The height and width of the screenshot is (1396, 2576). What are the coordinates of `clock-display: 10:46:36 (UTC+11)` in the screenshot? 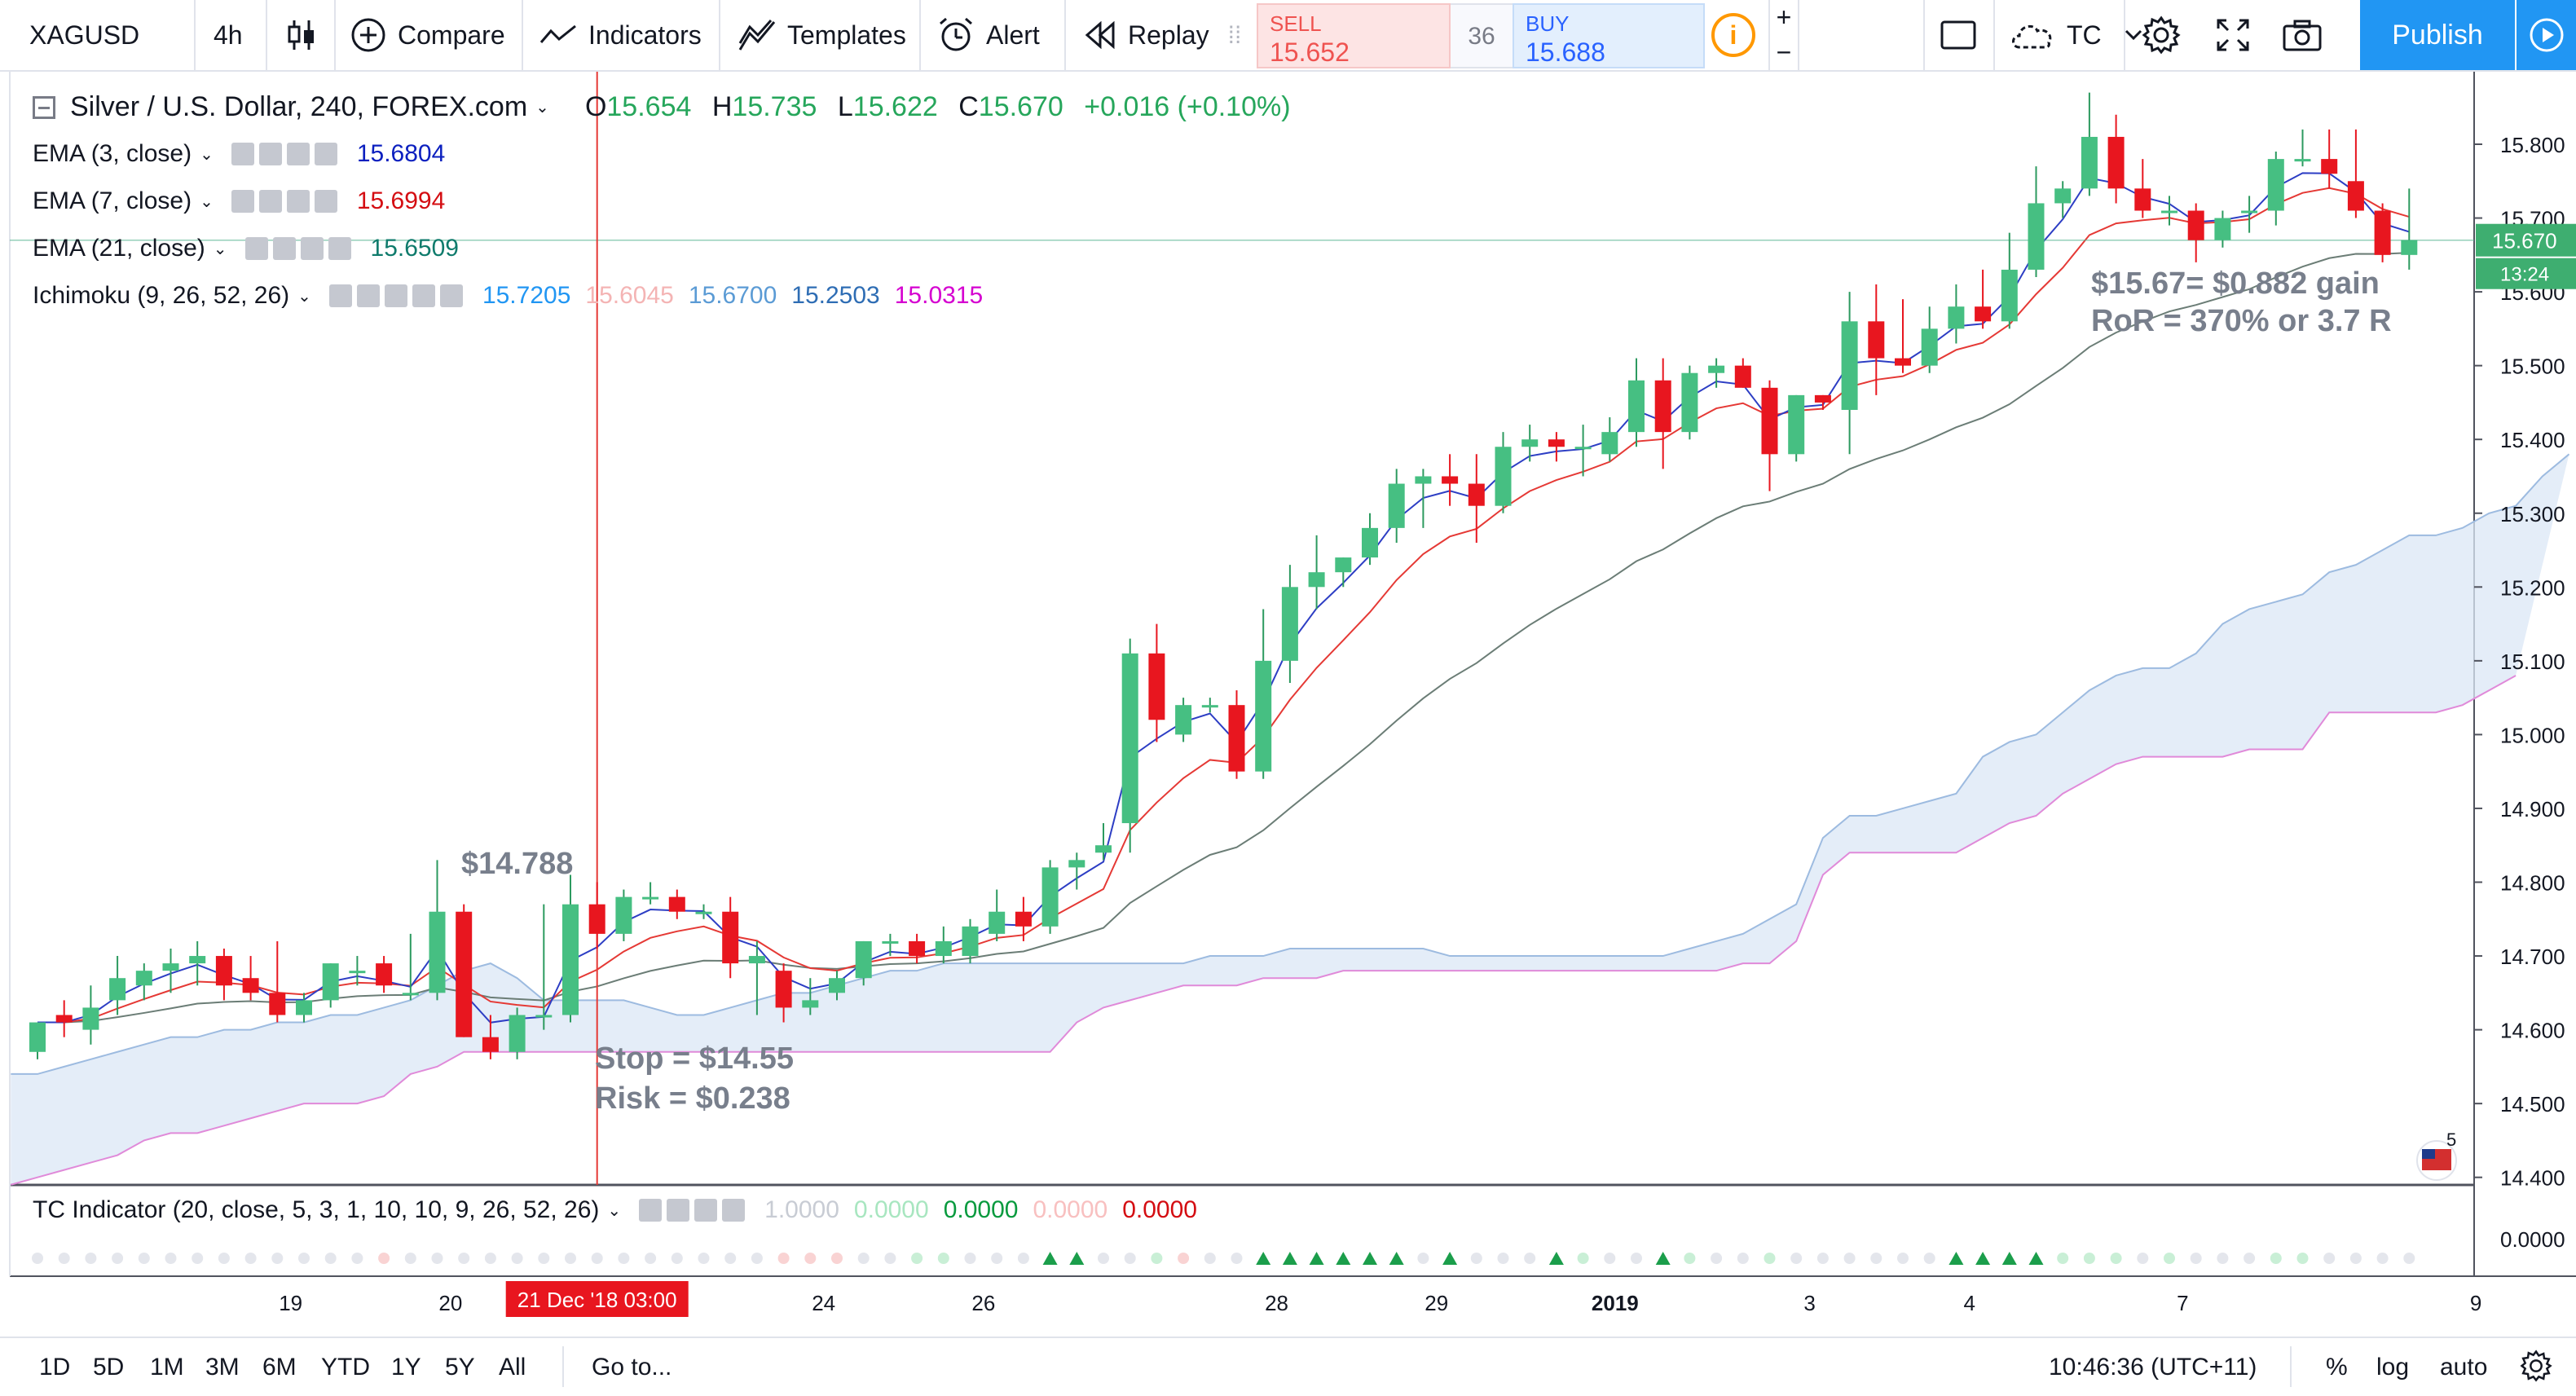 It's located at (2153, 1367).